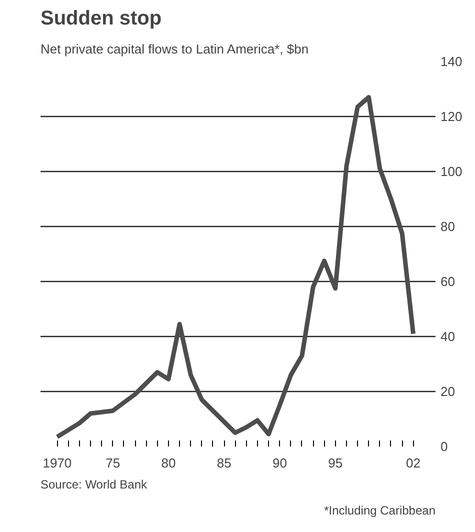  What do you see at coordinates (380, 511) in the screenshot?
I see `text: *Including Caribbean` at bounding box center [380, 511].